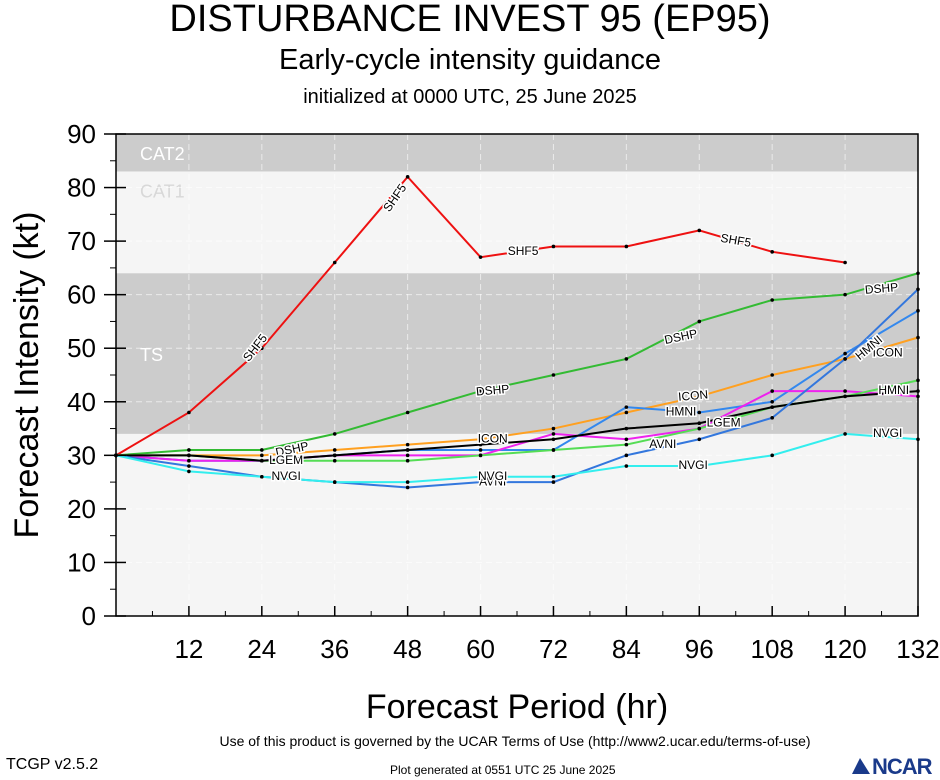 This screenshot has width=940, height=780. I want to click on series-label-hmni-11: HMNI, so click(681, 412).